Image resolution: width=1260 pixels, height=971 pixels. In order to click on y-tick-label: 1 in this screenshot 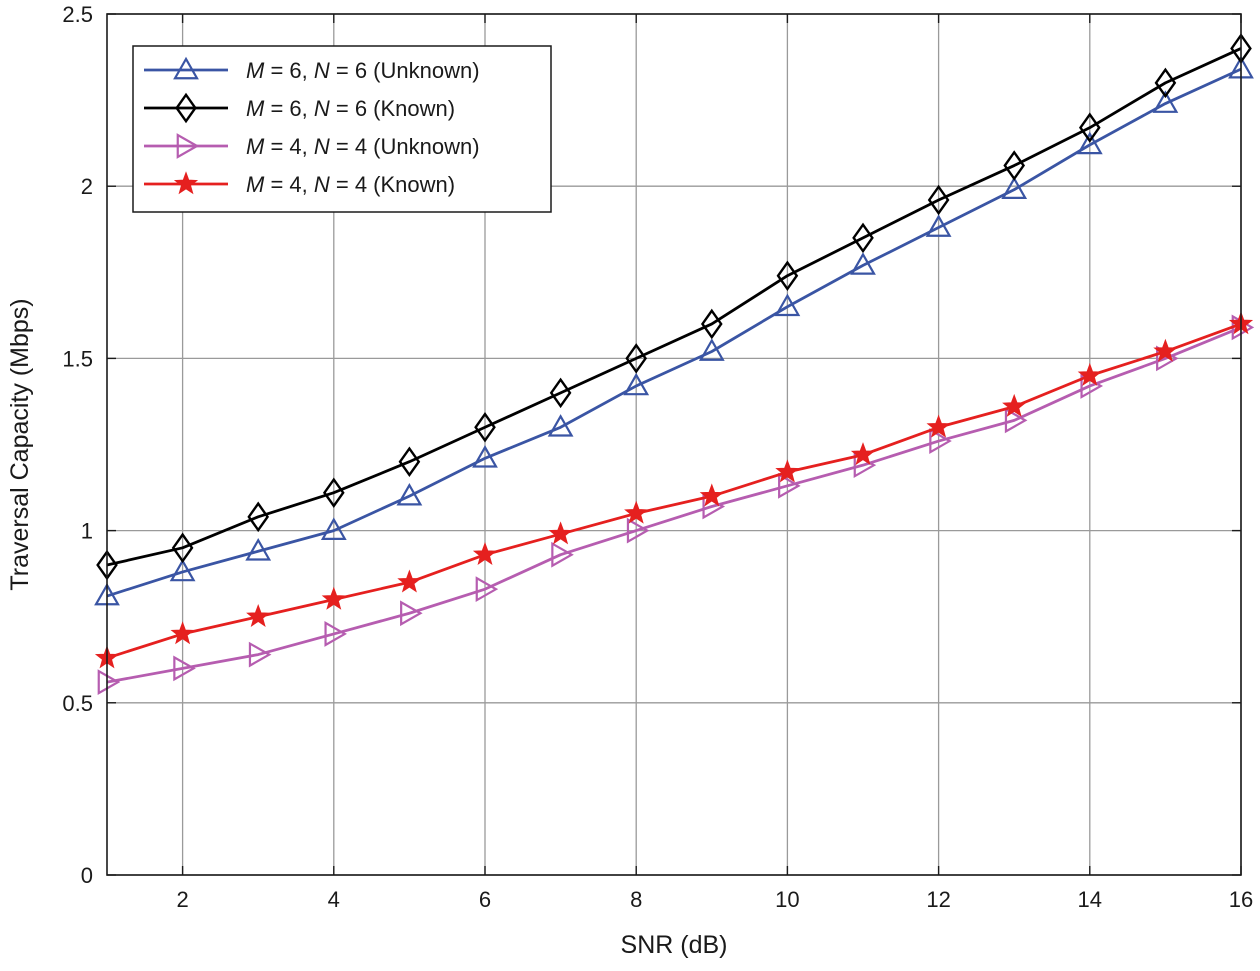, I will do `click(87, 531)`.